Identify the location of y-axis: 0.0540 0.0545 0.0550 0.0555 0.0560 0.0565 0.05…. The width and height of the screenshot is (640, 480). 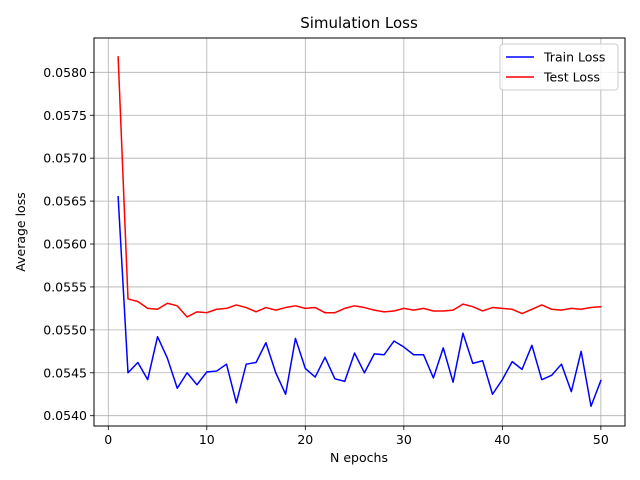
(68, 244).